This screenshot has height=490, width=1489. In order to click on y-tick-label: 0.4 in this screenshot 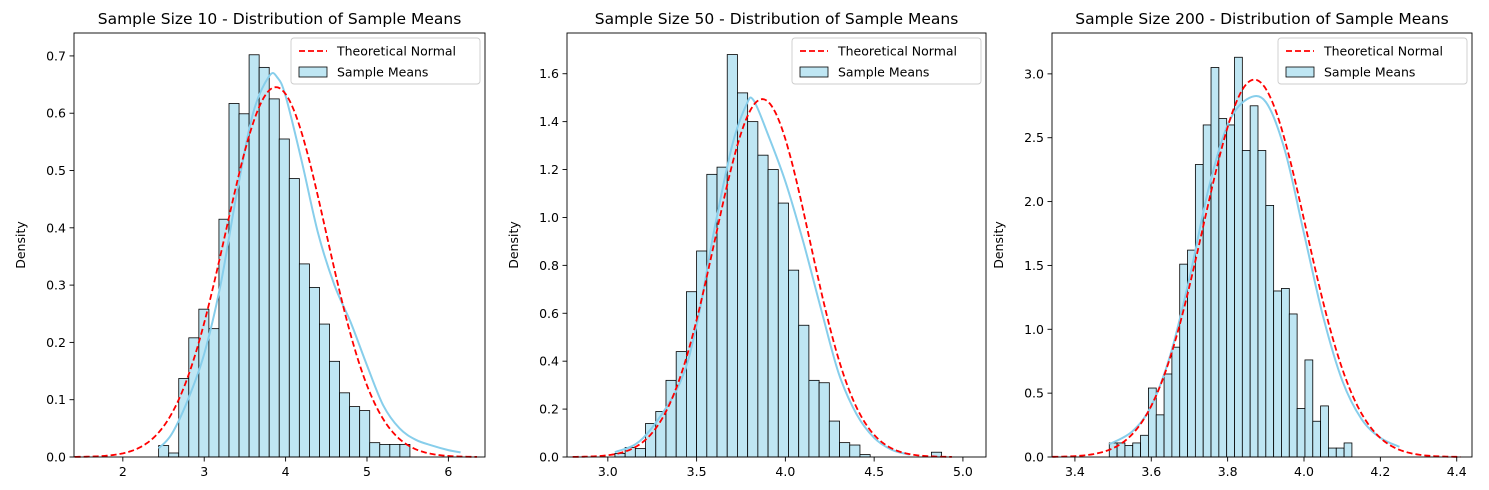, I will do `click(549, 361)`.